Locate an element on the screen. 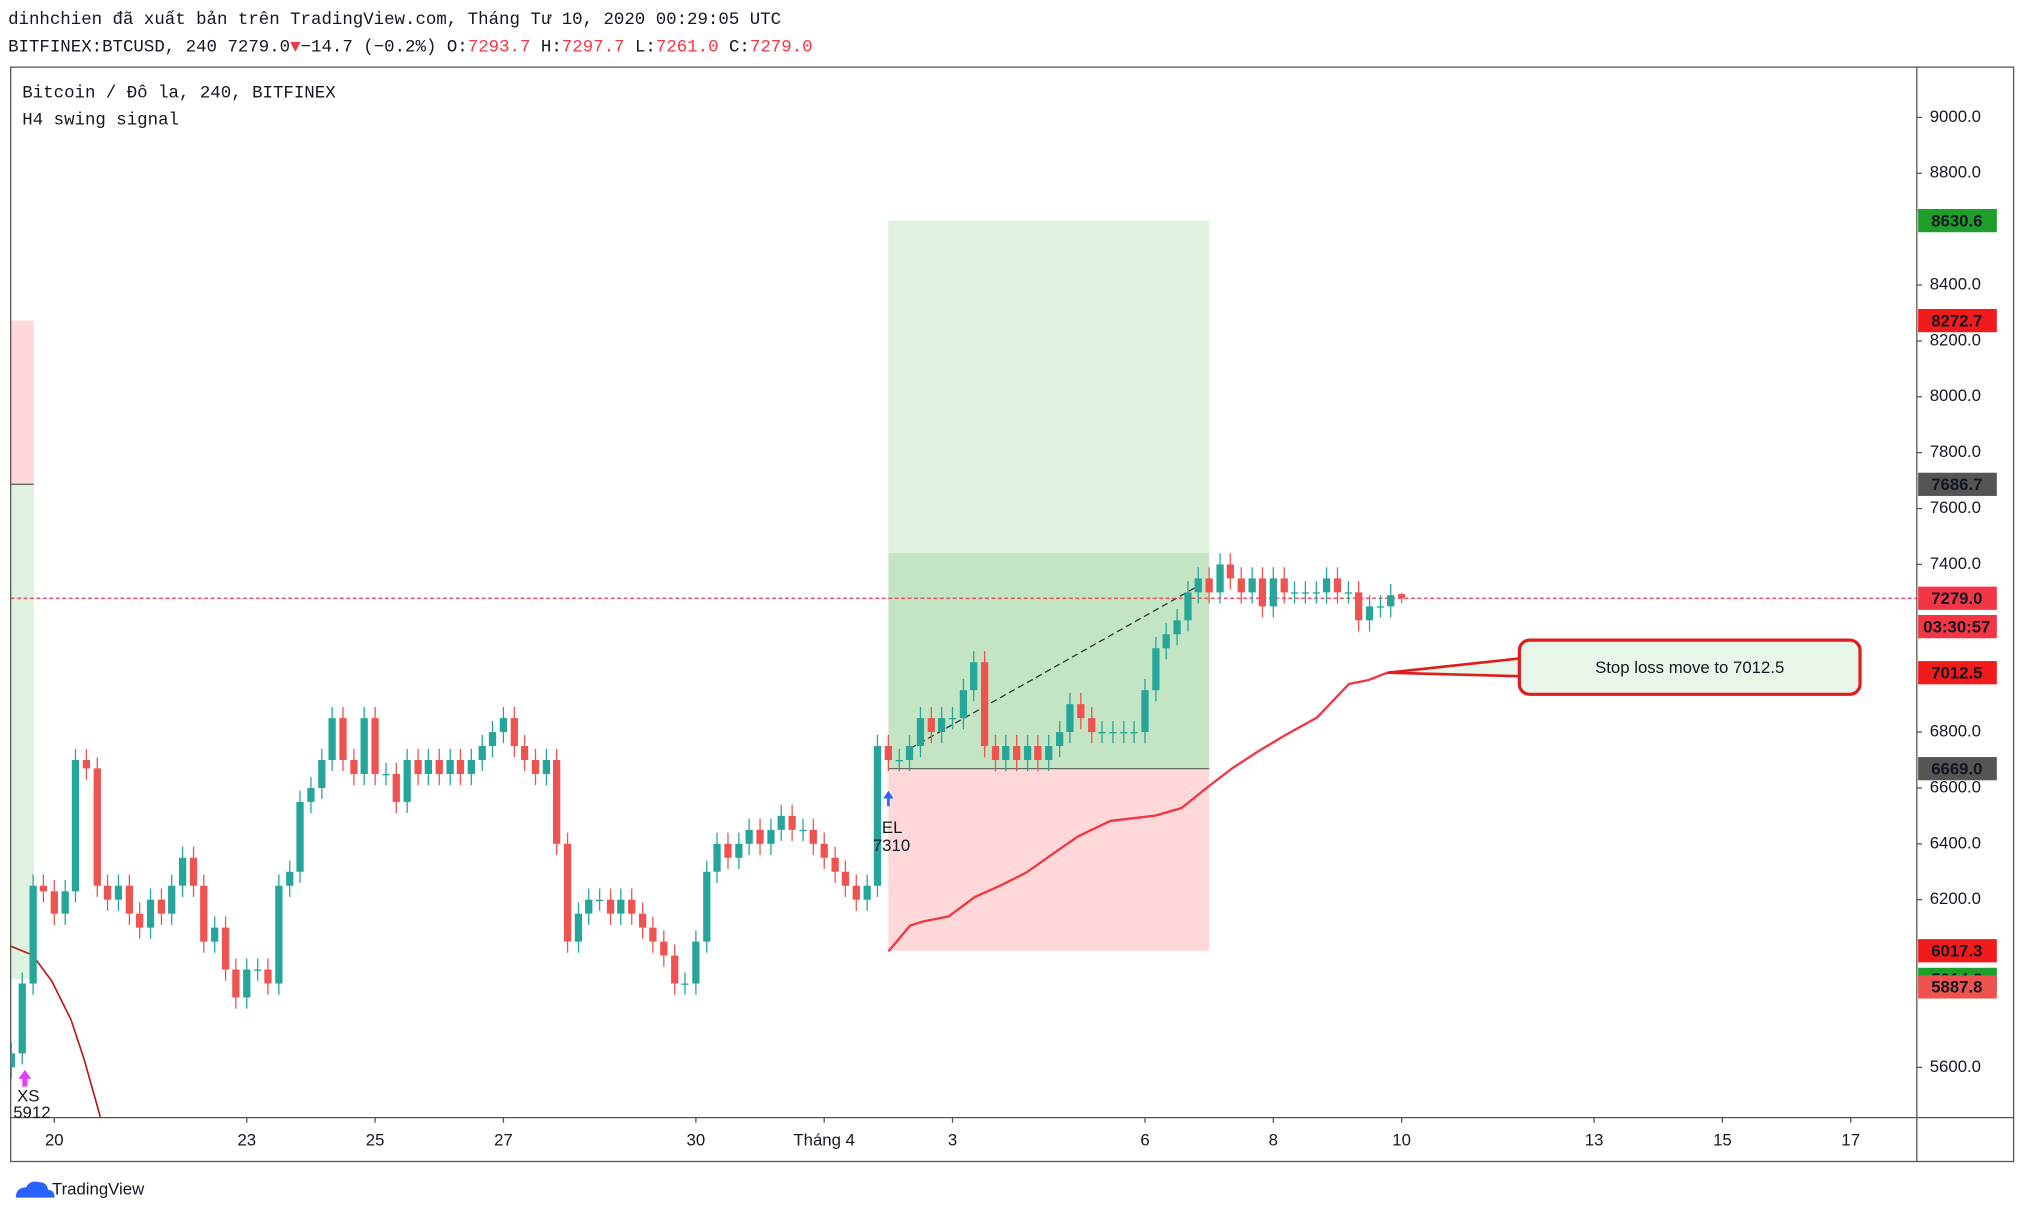 Image resolution: width=2023 pixels, height=1217 pixels. y-tick-label: 7600.0 is located at coordinates (1955, 507).